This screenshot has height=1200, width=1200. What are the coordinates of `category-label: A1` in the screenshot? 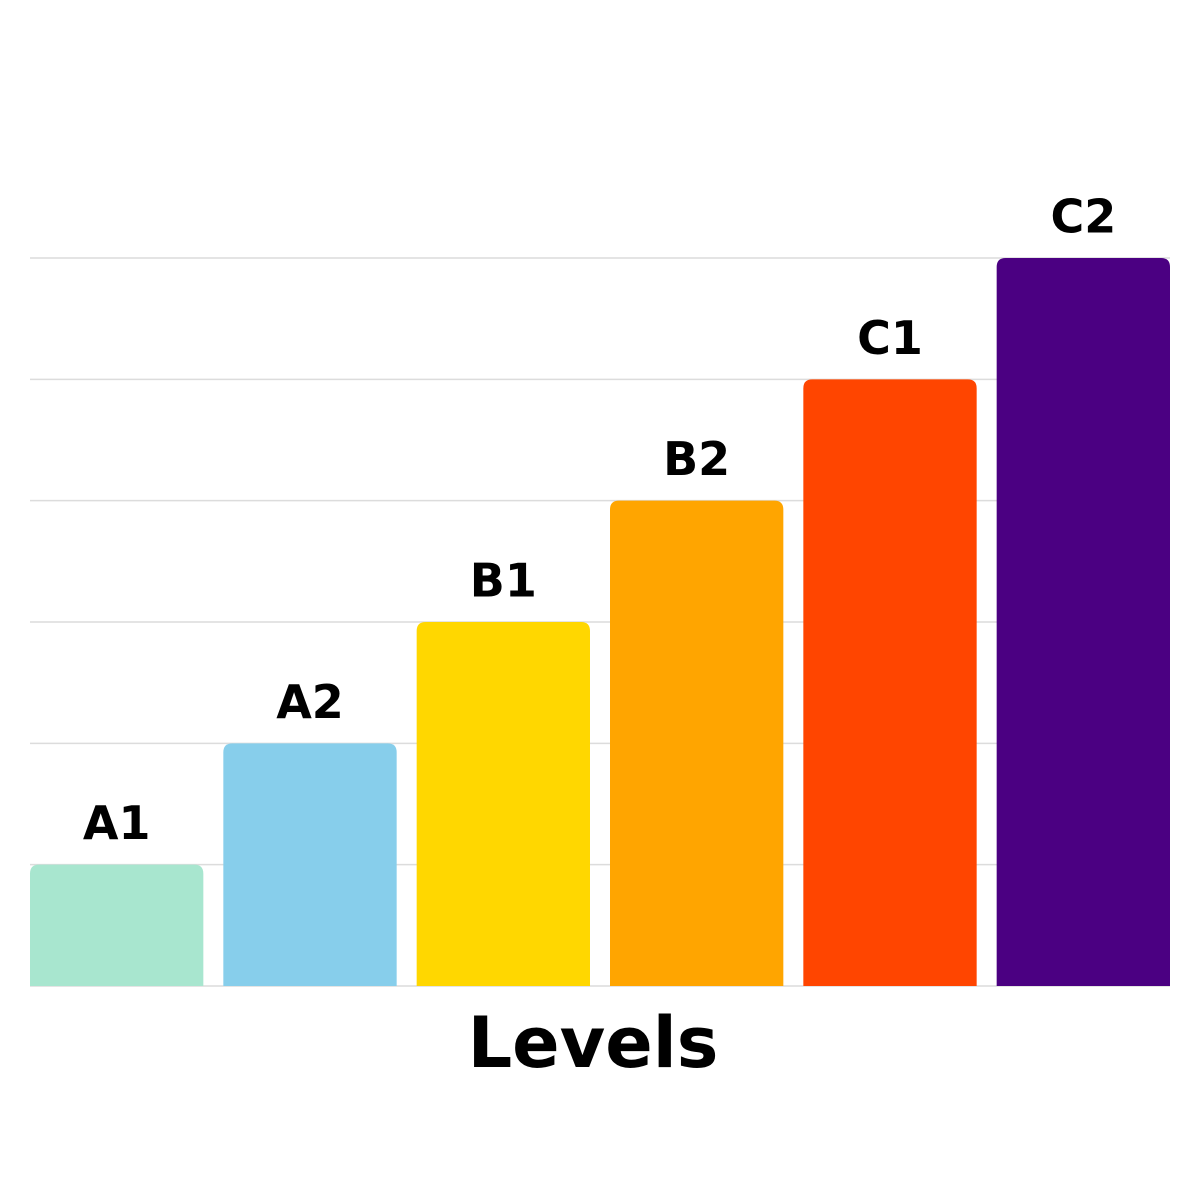 It's located at (117, 823).